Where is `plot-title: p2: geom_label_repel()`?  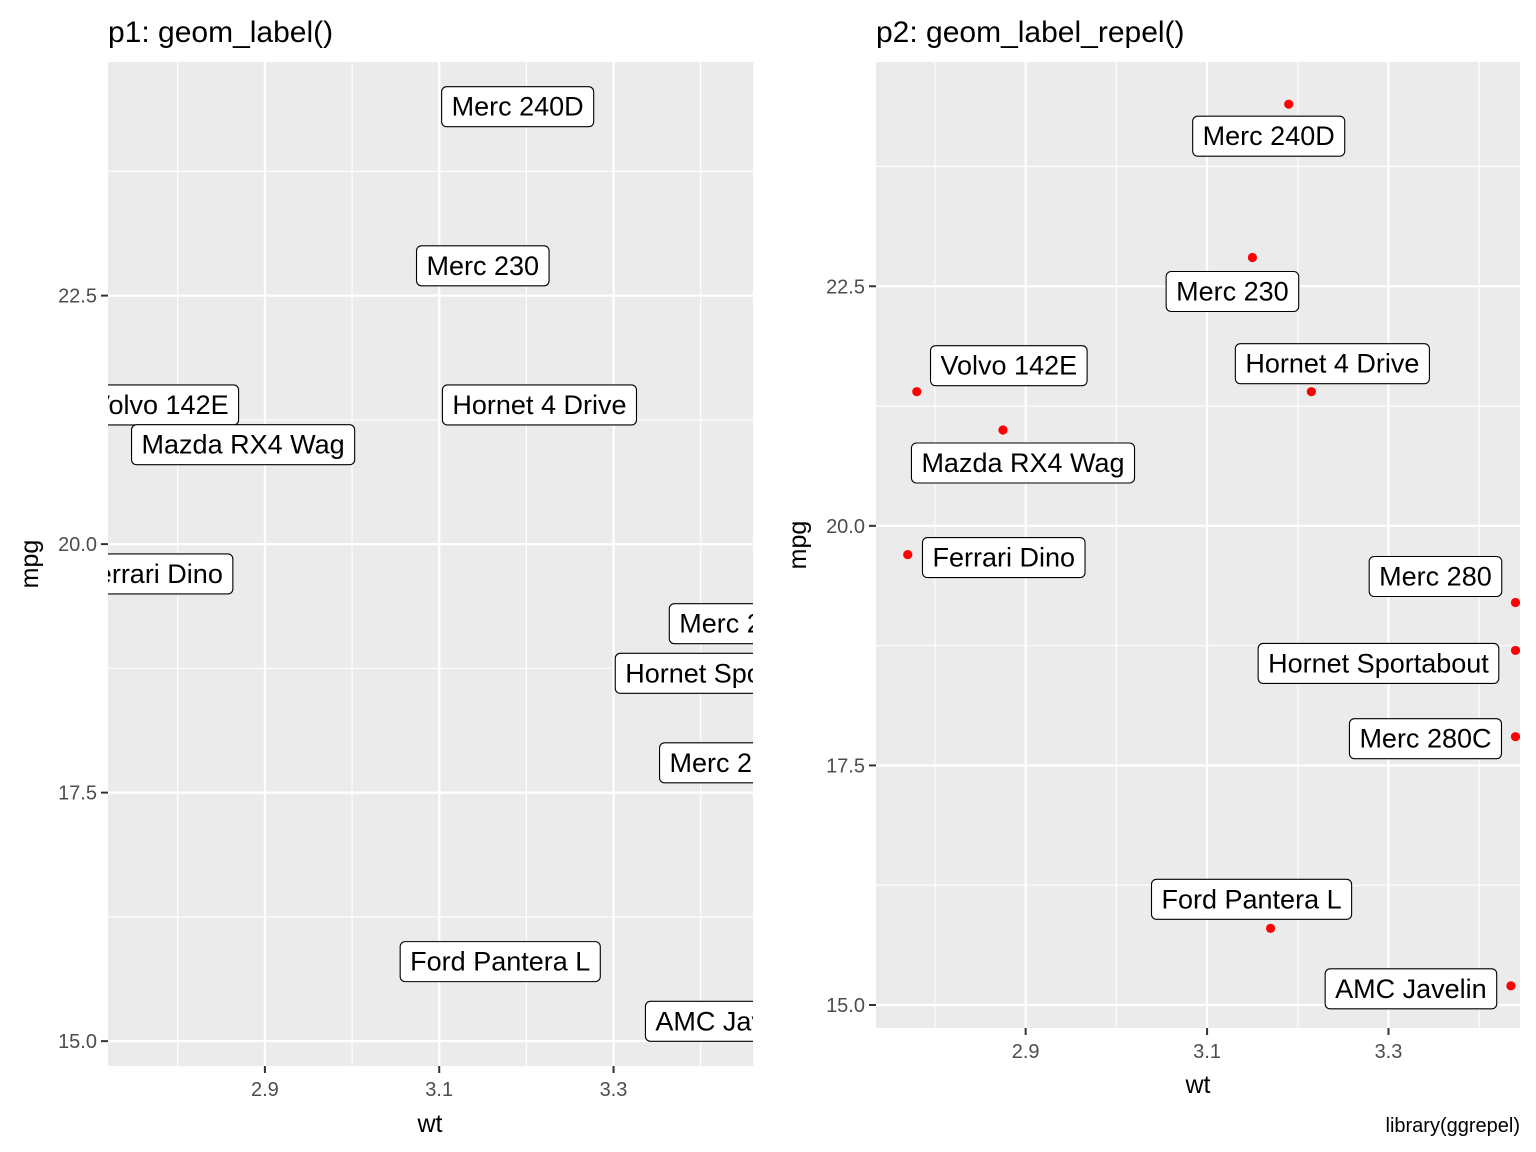 plot-title: p2: geom_label_repel() is located at coordinates (1030, 32).